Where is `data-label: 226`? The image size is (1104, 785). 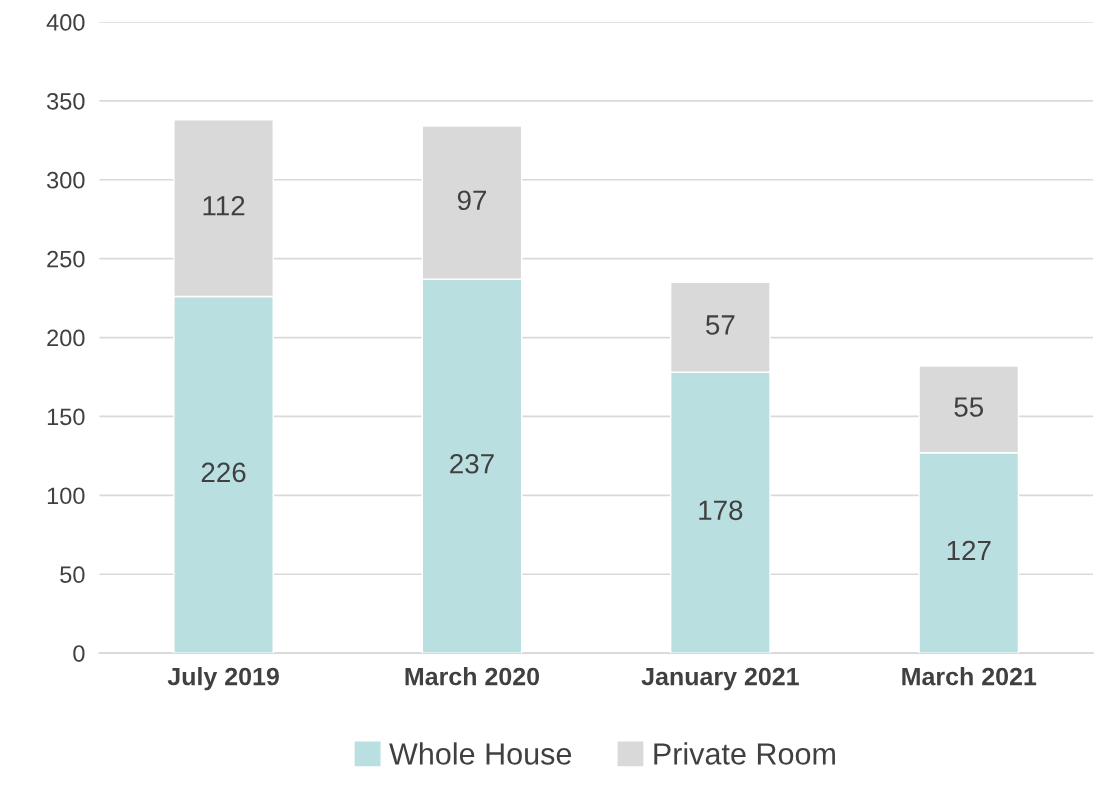
data-label: 226 is located at coordinates (223, 472).